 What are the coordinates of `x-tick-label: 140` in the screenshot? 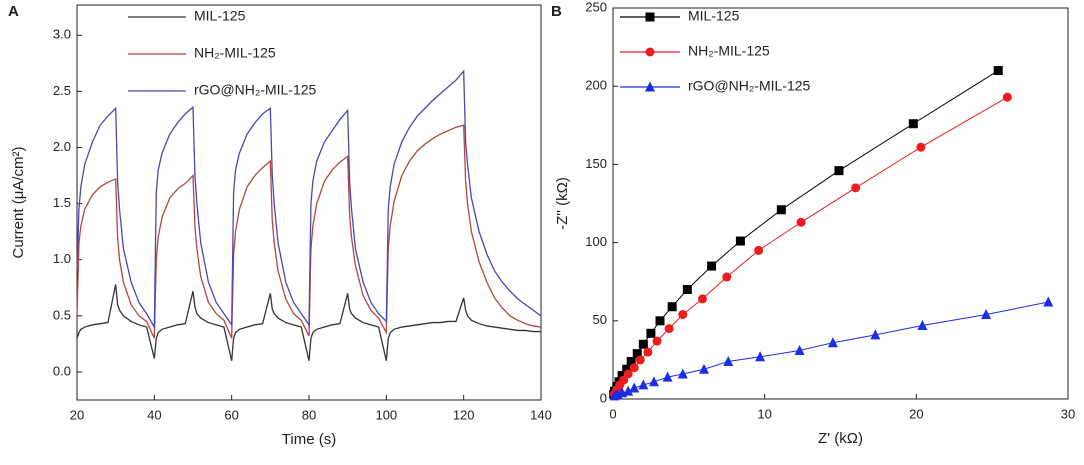 It's located at (541, 414).